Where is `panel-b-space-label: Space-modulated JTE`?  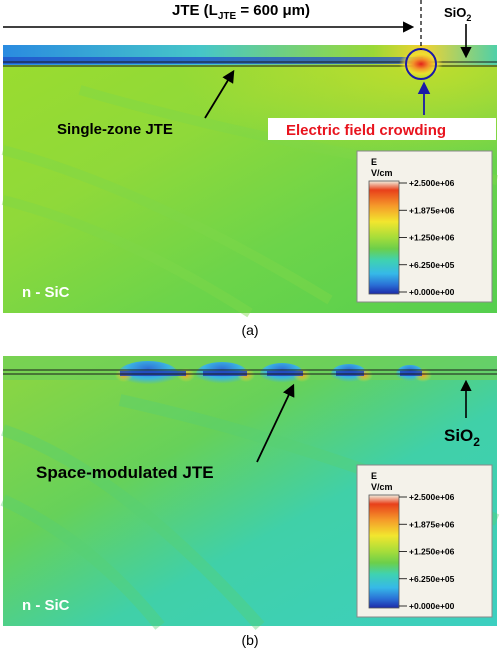 panel-b-space-label: Space-modulated JTE is located at coordinates (125, 472).